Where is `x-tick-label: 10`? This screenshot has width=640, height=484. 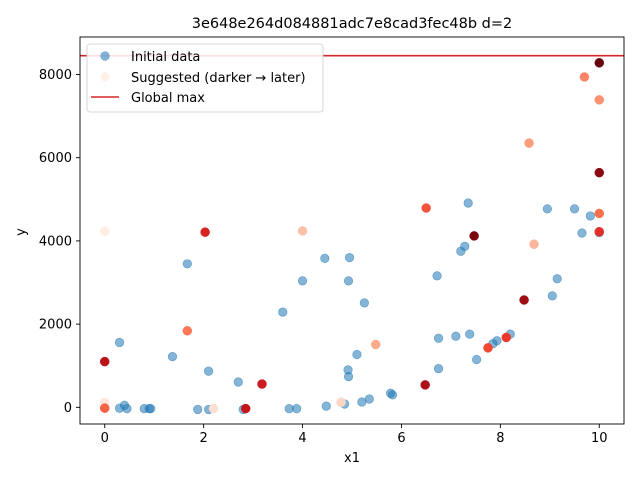 x-tick-label: 10 is located at coordinates (599, 438).